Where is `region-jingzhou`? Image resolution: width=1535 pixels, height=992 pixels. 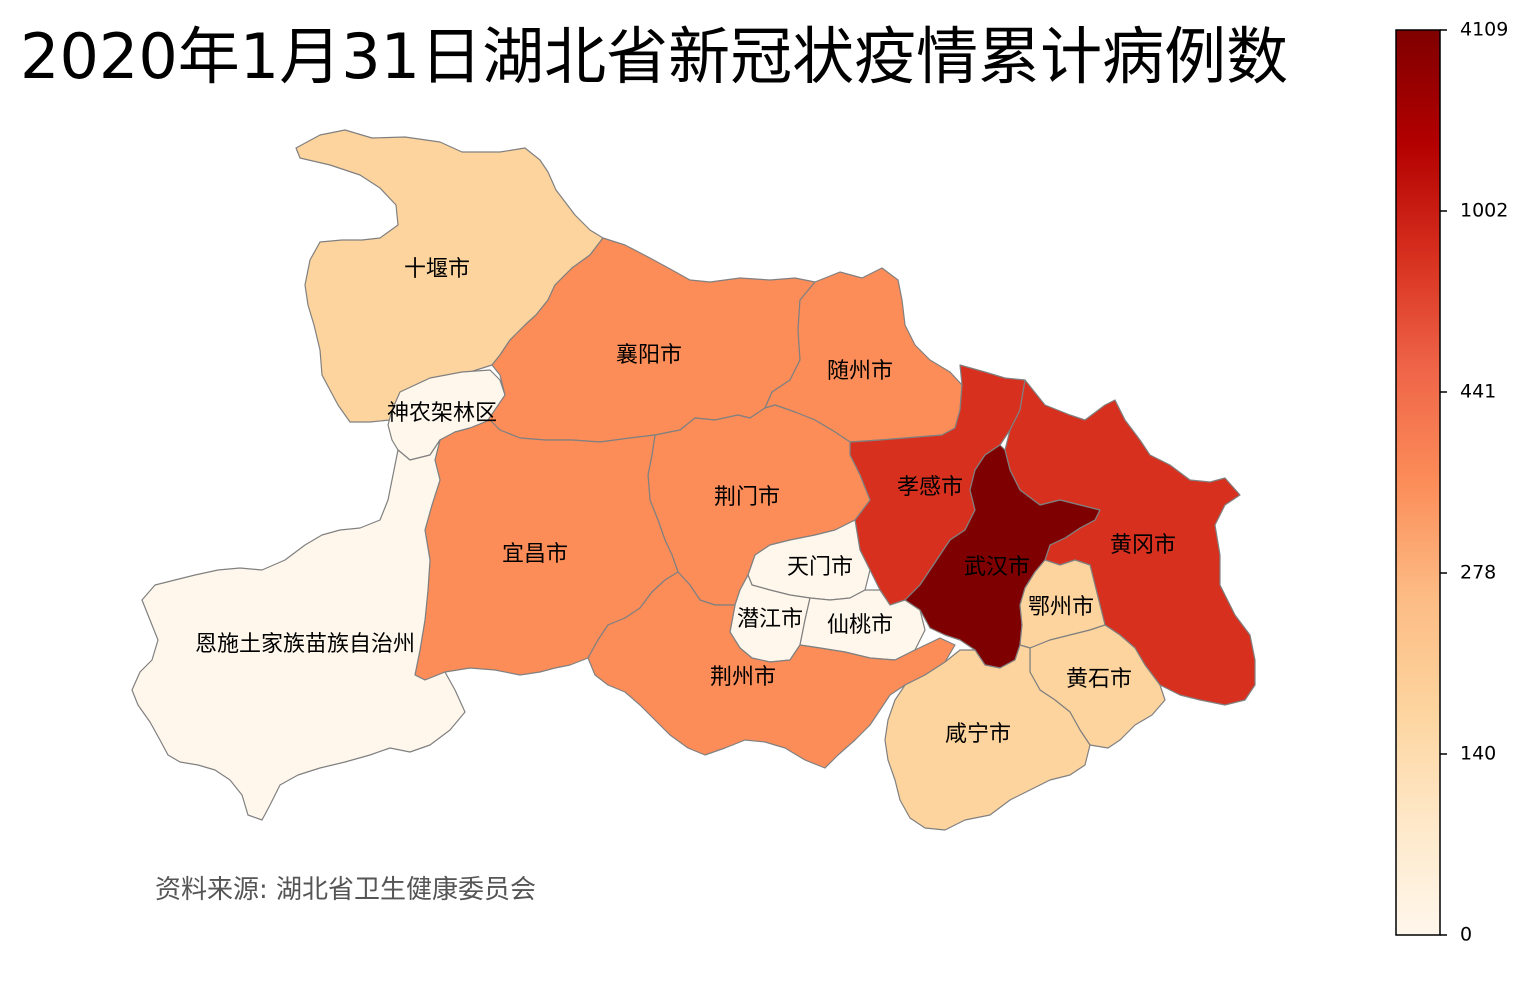 region-jingzhou is located at coordinates (771, 670).